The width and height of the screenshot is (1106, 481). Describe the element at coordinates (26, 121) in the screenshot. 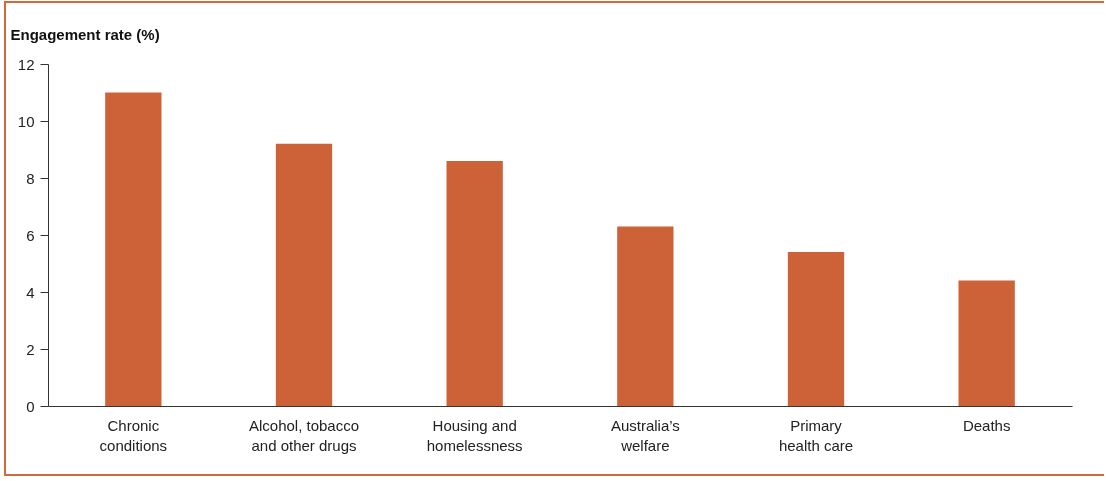

I see `y-tick-label: 10` at that location.